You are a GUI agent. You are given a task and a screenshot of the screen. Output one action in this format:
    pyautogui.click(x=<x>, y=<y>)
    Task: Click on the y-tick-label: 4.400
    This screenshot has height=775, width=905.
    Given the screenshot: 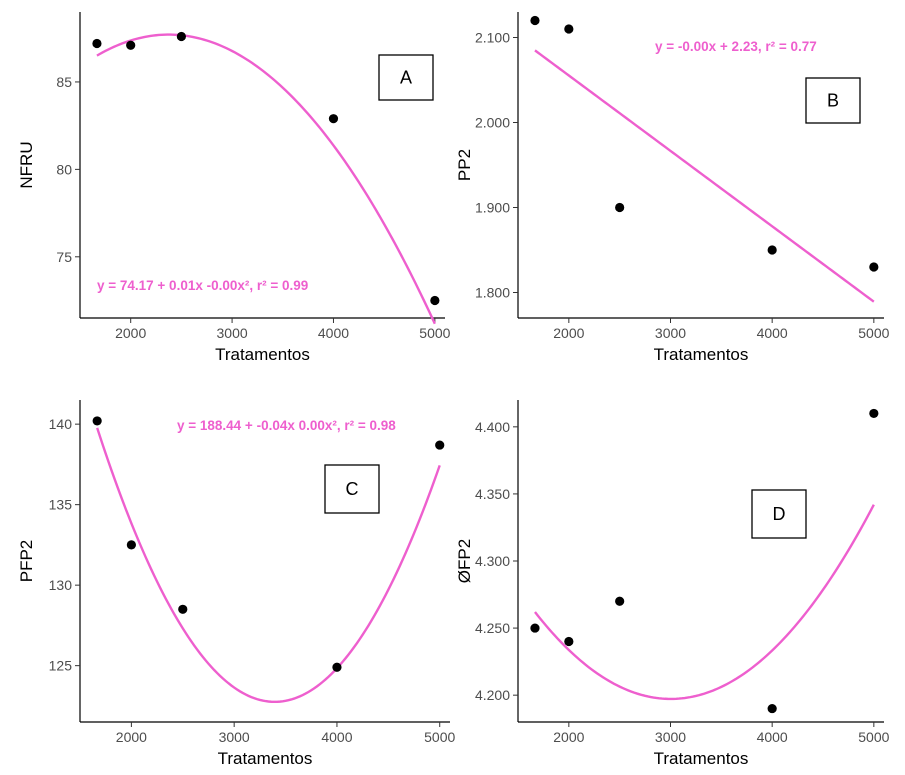 What is the action you would take?
    pyautogui.click(x=492, y=427)
    